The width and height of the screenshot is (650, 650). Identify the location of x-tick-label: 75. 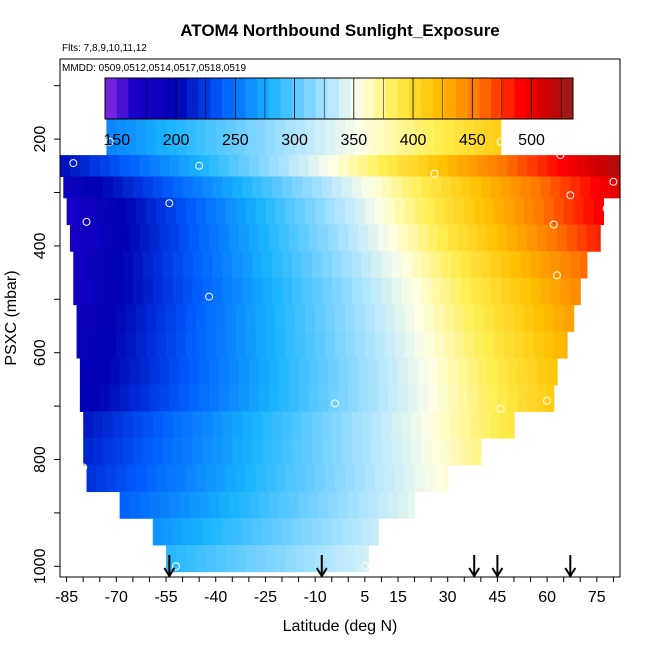
(597, 597).